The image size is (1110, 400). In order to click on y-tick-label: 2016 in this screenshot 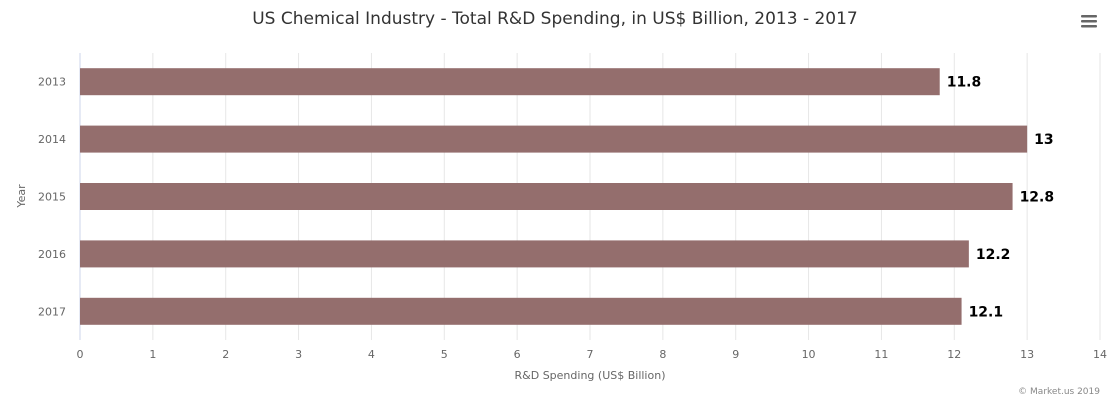, I will do `click(52, 254)`.